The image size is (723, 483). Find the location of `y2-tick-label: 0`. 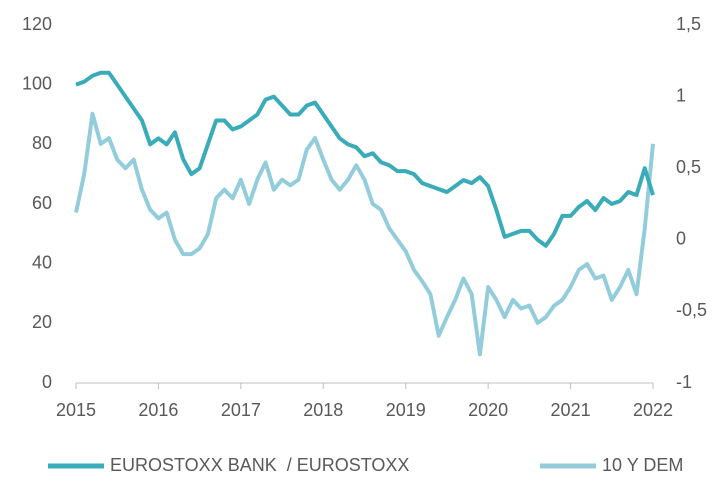

y2-tick-label: 0 is located at coordinates (681, 239).